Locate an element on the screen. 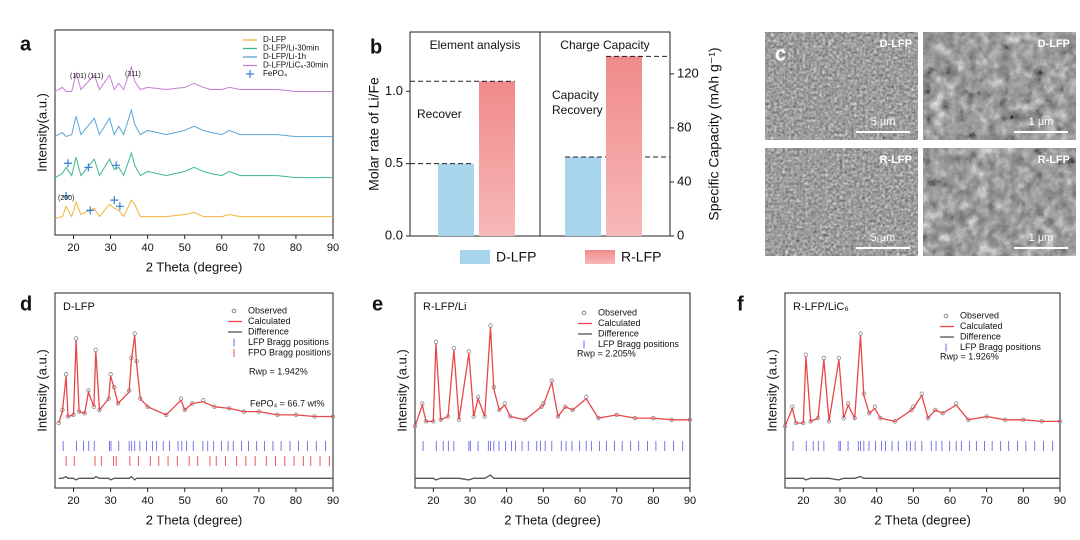 The width and height of the screenshot is (1080, 540). annotation: Rwp = 2.205% is located at coordinates (606, 353).